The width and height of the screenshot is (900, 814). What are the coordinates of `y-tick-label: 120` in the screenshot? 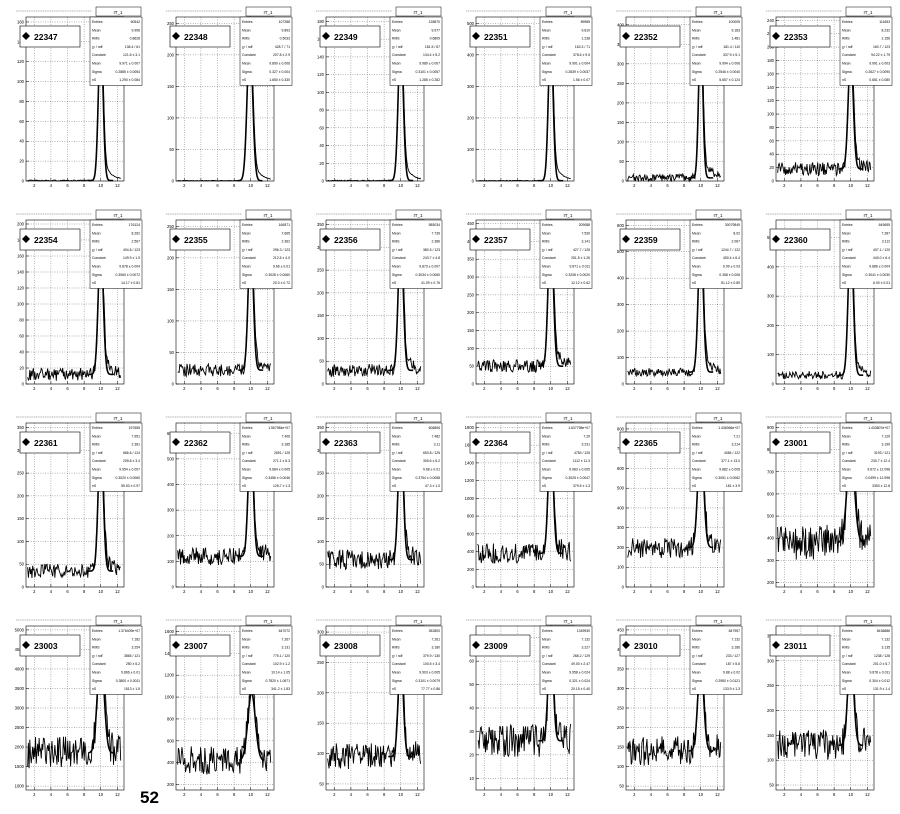 It's located at (321, 74).